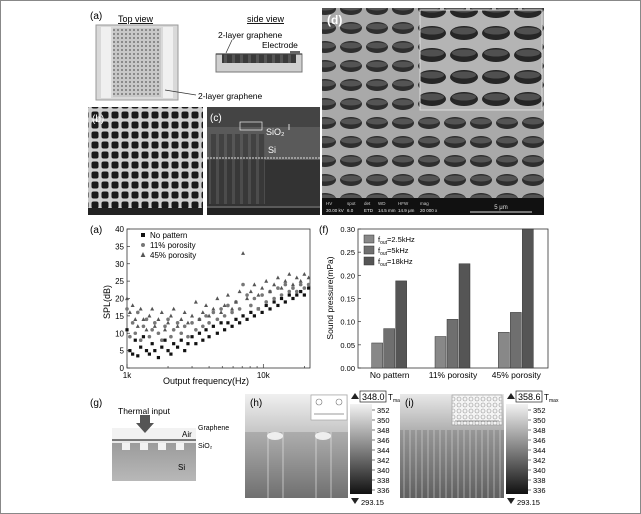 The image size is (641, 514). What do you see at coordinates (96, 403) in the screenshot?
I see `panel-label-g: (g)` at bounding box center [96, 403].